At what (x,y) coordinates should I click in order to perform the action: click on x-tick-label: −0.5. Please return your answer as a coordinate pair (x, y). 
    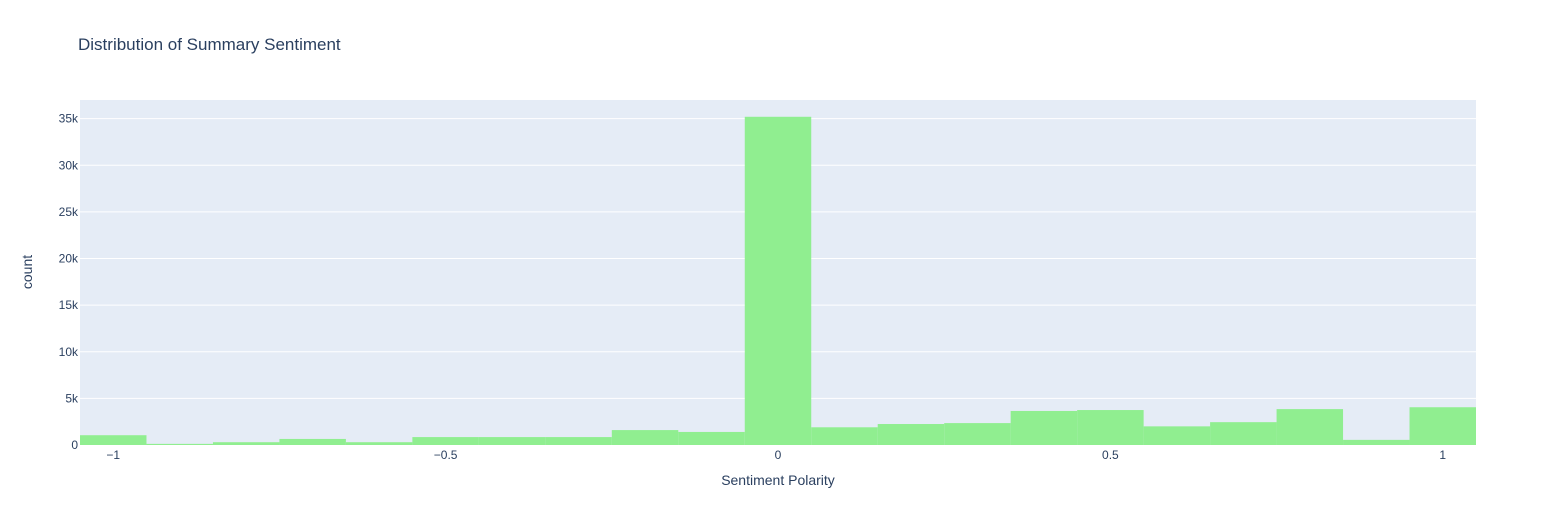
    Looking at the image, I should click on (446, 455).